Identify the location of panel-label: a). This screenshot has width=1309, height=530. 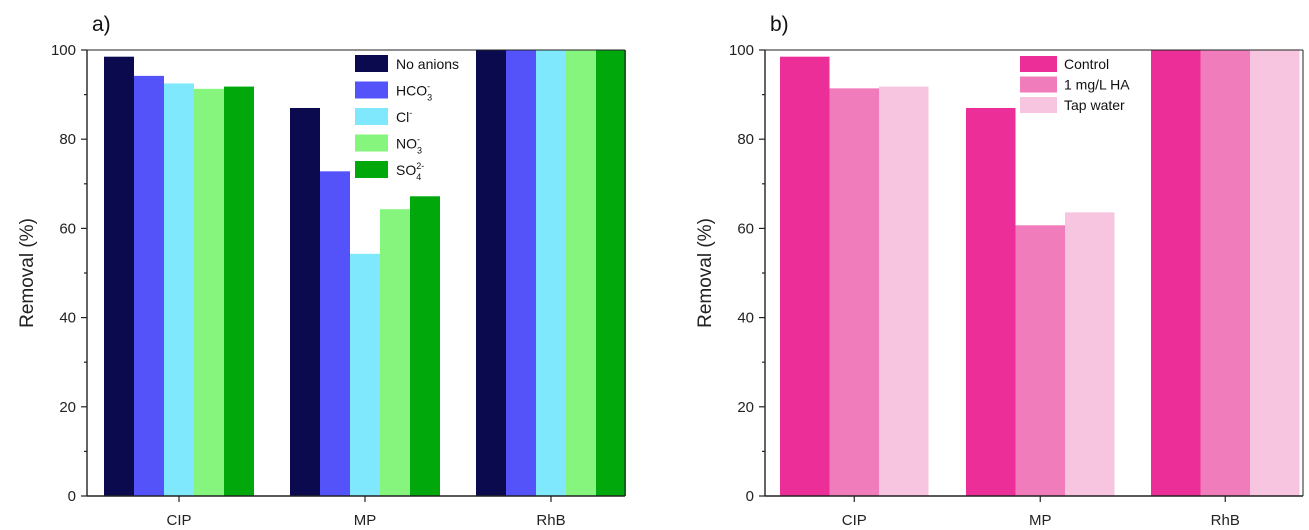
(101, 24).